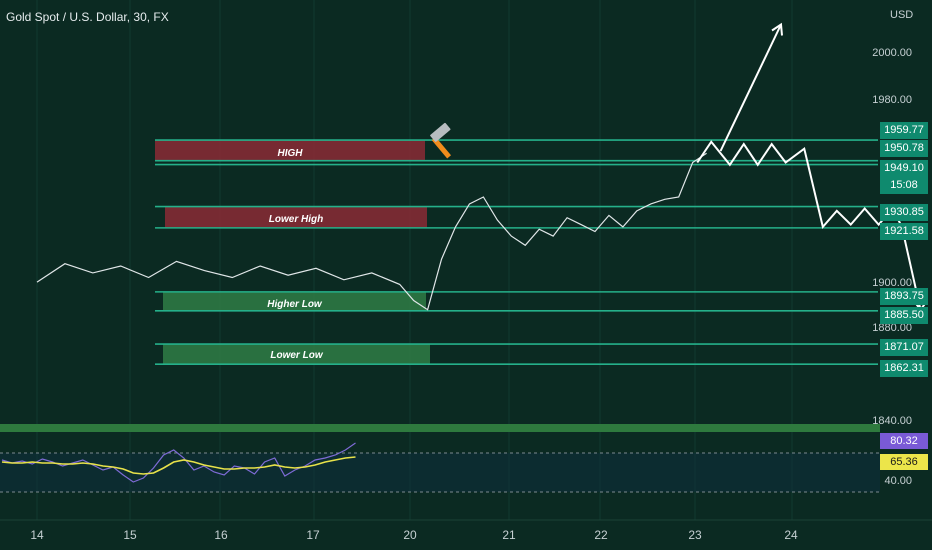  Describe the element at coordinates (441, 140) in the screenshot. I see `hammer-icon` at that location.